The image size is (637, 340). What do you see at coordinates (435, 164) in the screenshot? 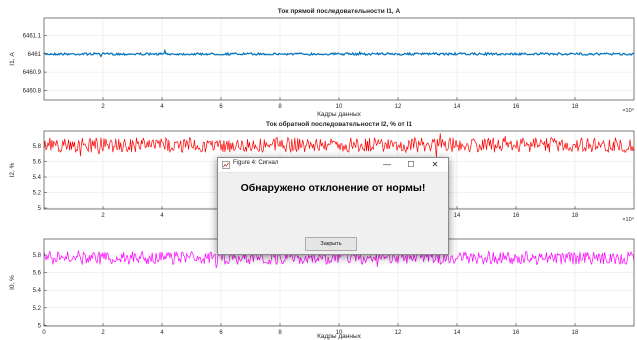
I see `close-button: ✕` at bounding box center [435, 164].